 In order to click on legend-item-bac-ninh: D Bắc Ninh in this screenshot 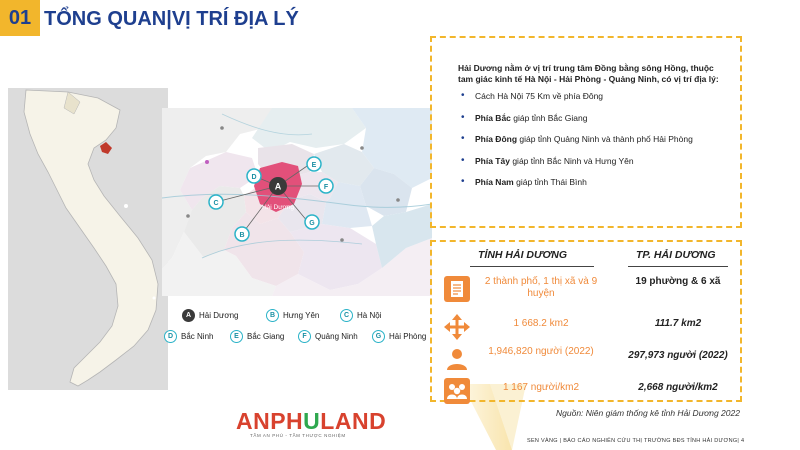, I will do `click(188, 336)`.